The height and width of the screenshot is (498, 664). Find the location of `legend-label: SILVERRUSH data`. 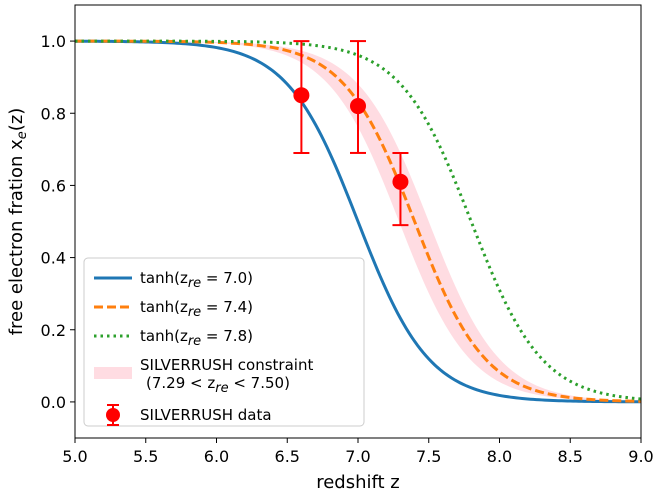

legend-label: SILVERRUSH data is located at coordinates (206, 415).